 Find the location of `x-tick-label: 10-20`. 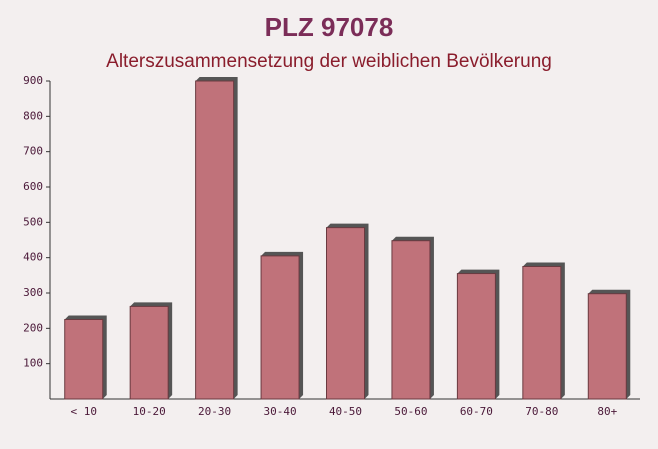

x-tick-label: 10-20 is located at coordinates (149, 411).